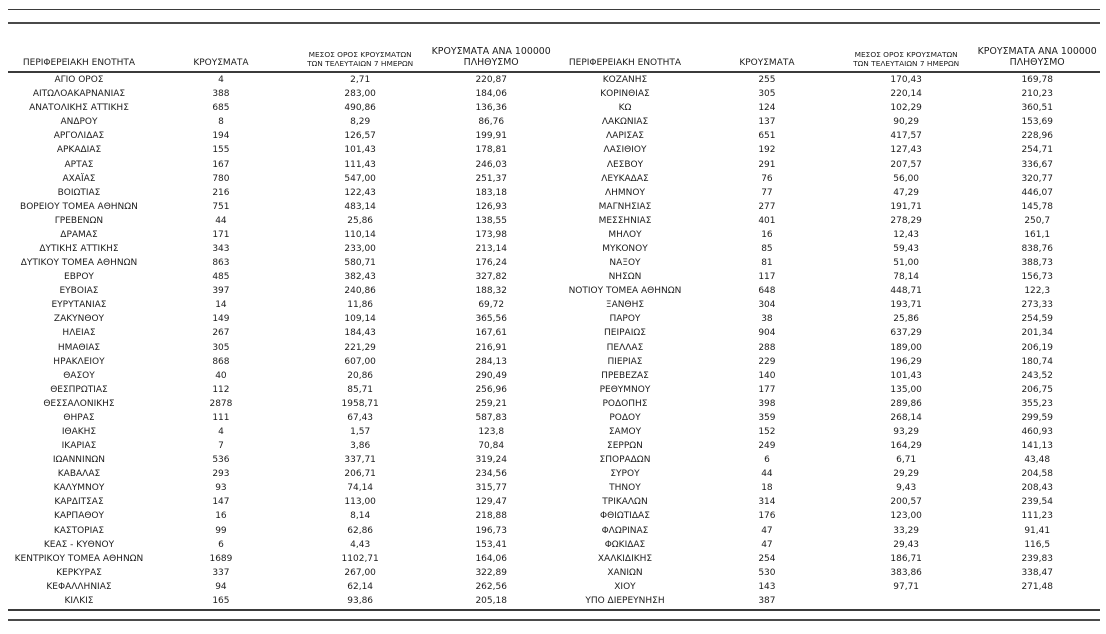  What do you see at coordinates (827, 150) in the screenshot?
I see `table-row: ΛΑΣΙΘΙΟΥ 192 127,43 254,71` at bounding box center [827, 150].